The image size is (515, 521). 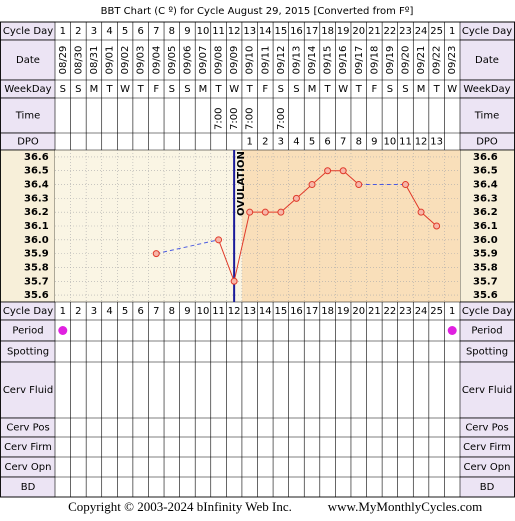 I want to click on cycle-day-number: 12, so click(x=234, y=31).